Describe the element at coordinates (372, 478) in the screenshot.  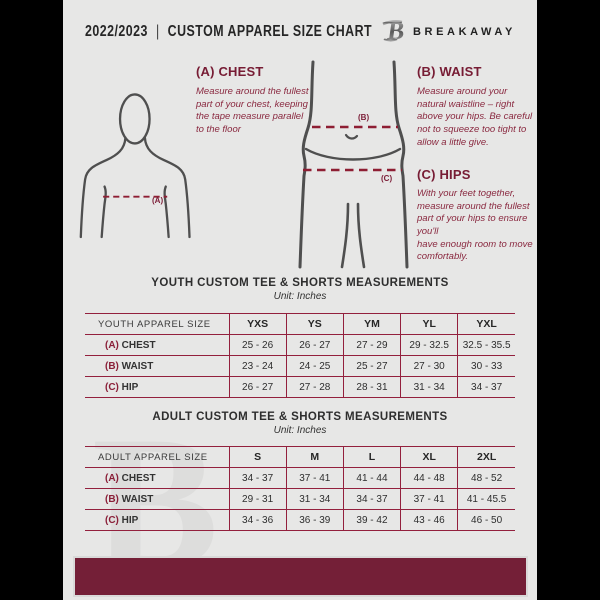
I see `adult-chest-l: 41 - 44` at that location.